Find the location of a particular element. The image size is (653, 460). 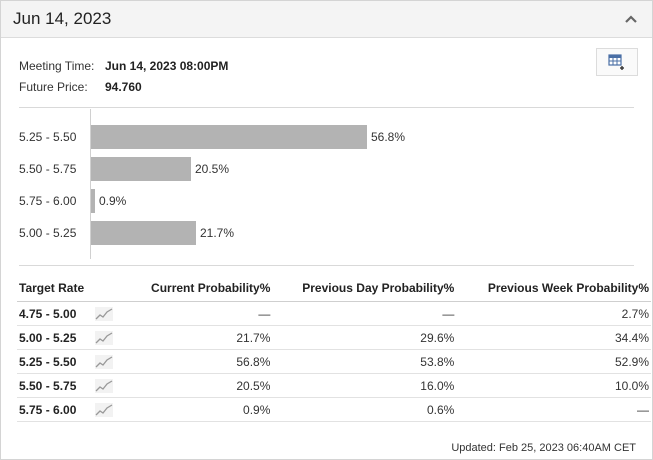

prev-week-probability-cell: 34.4% is located at coordinates (553, 337).